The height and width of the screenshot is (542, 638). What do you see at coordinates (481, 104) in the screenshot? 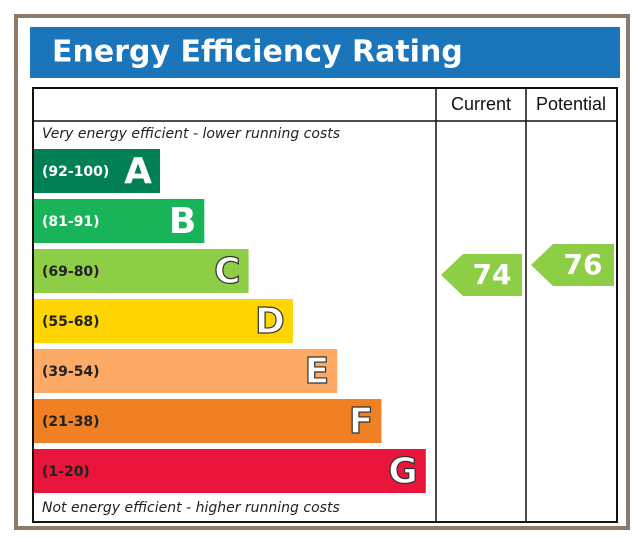
I see `column-header: Current` at bounding box center [481, 104].